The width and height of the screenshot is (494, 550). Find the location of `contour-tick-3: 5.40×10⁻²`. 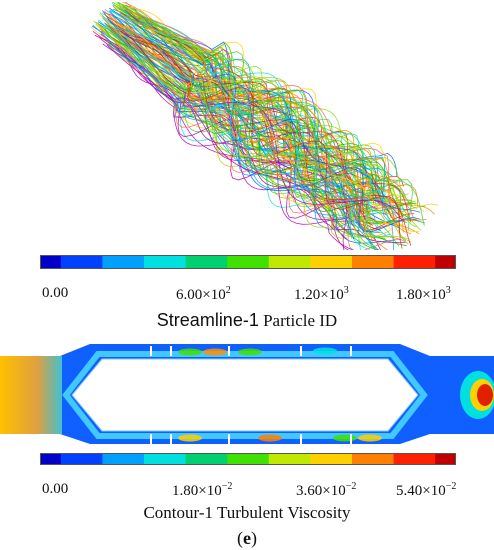

contour-tick-3: 5.40×10⁻² is located at coordinates (426, 490).